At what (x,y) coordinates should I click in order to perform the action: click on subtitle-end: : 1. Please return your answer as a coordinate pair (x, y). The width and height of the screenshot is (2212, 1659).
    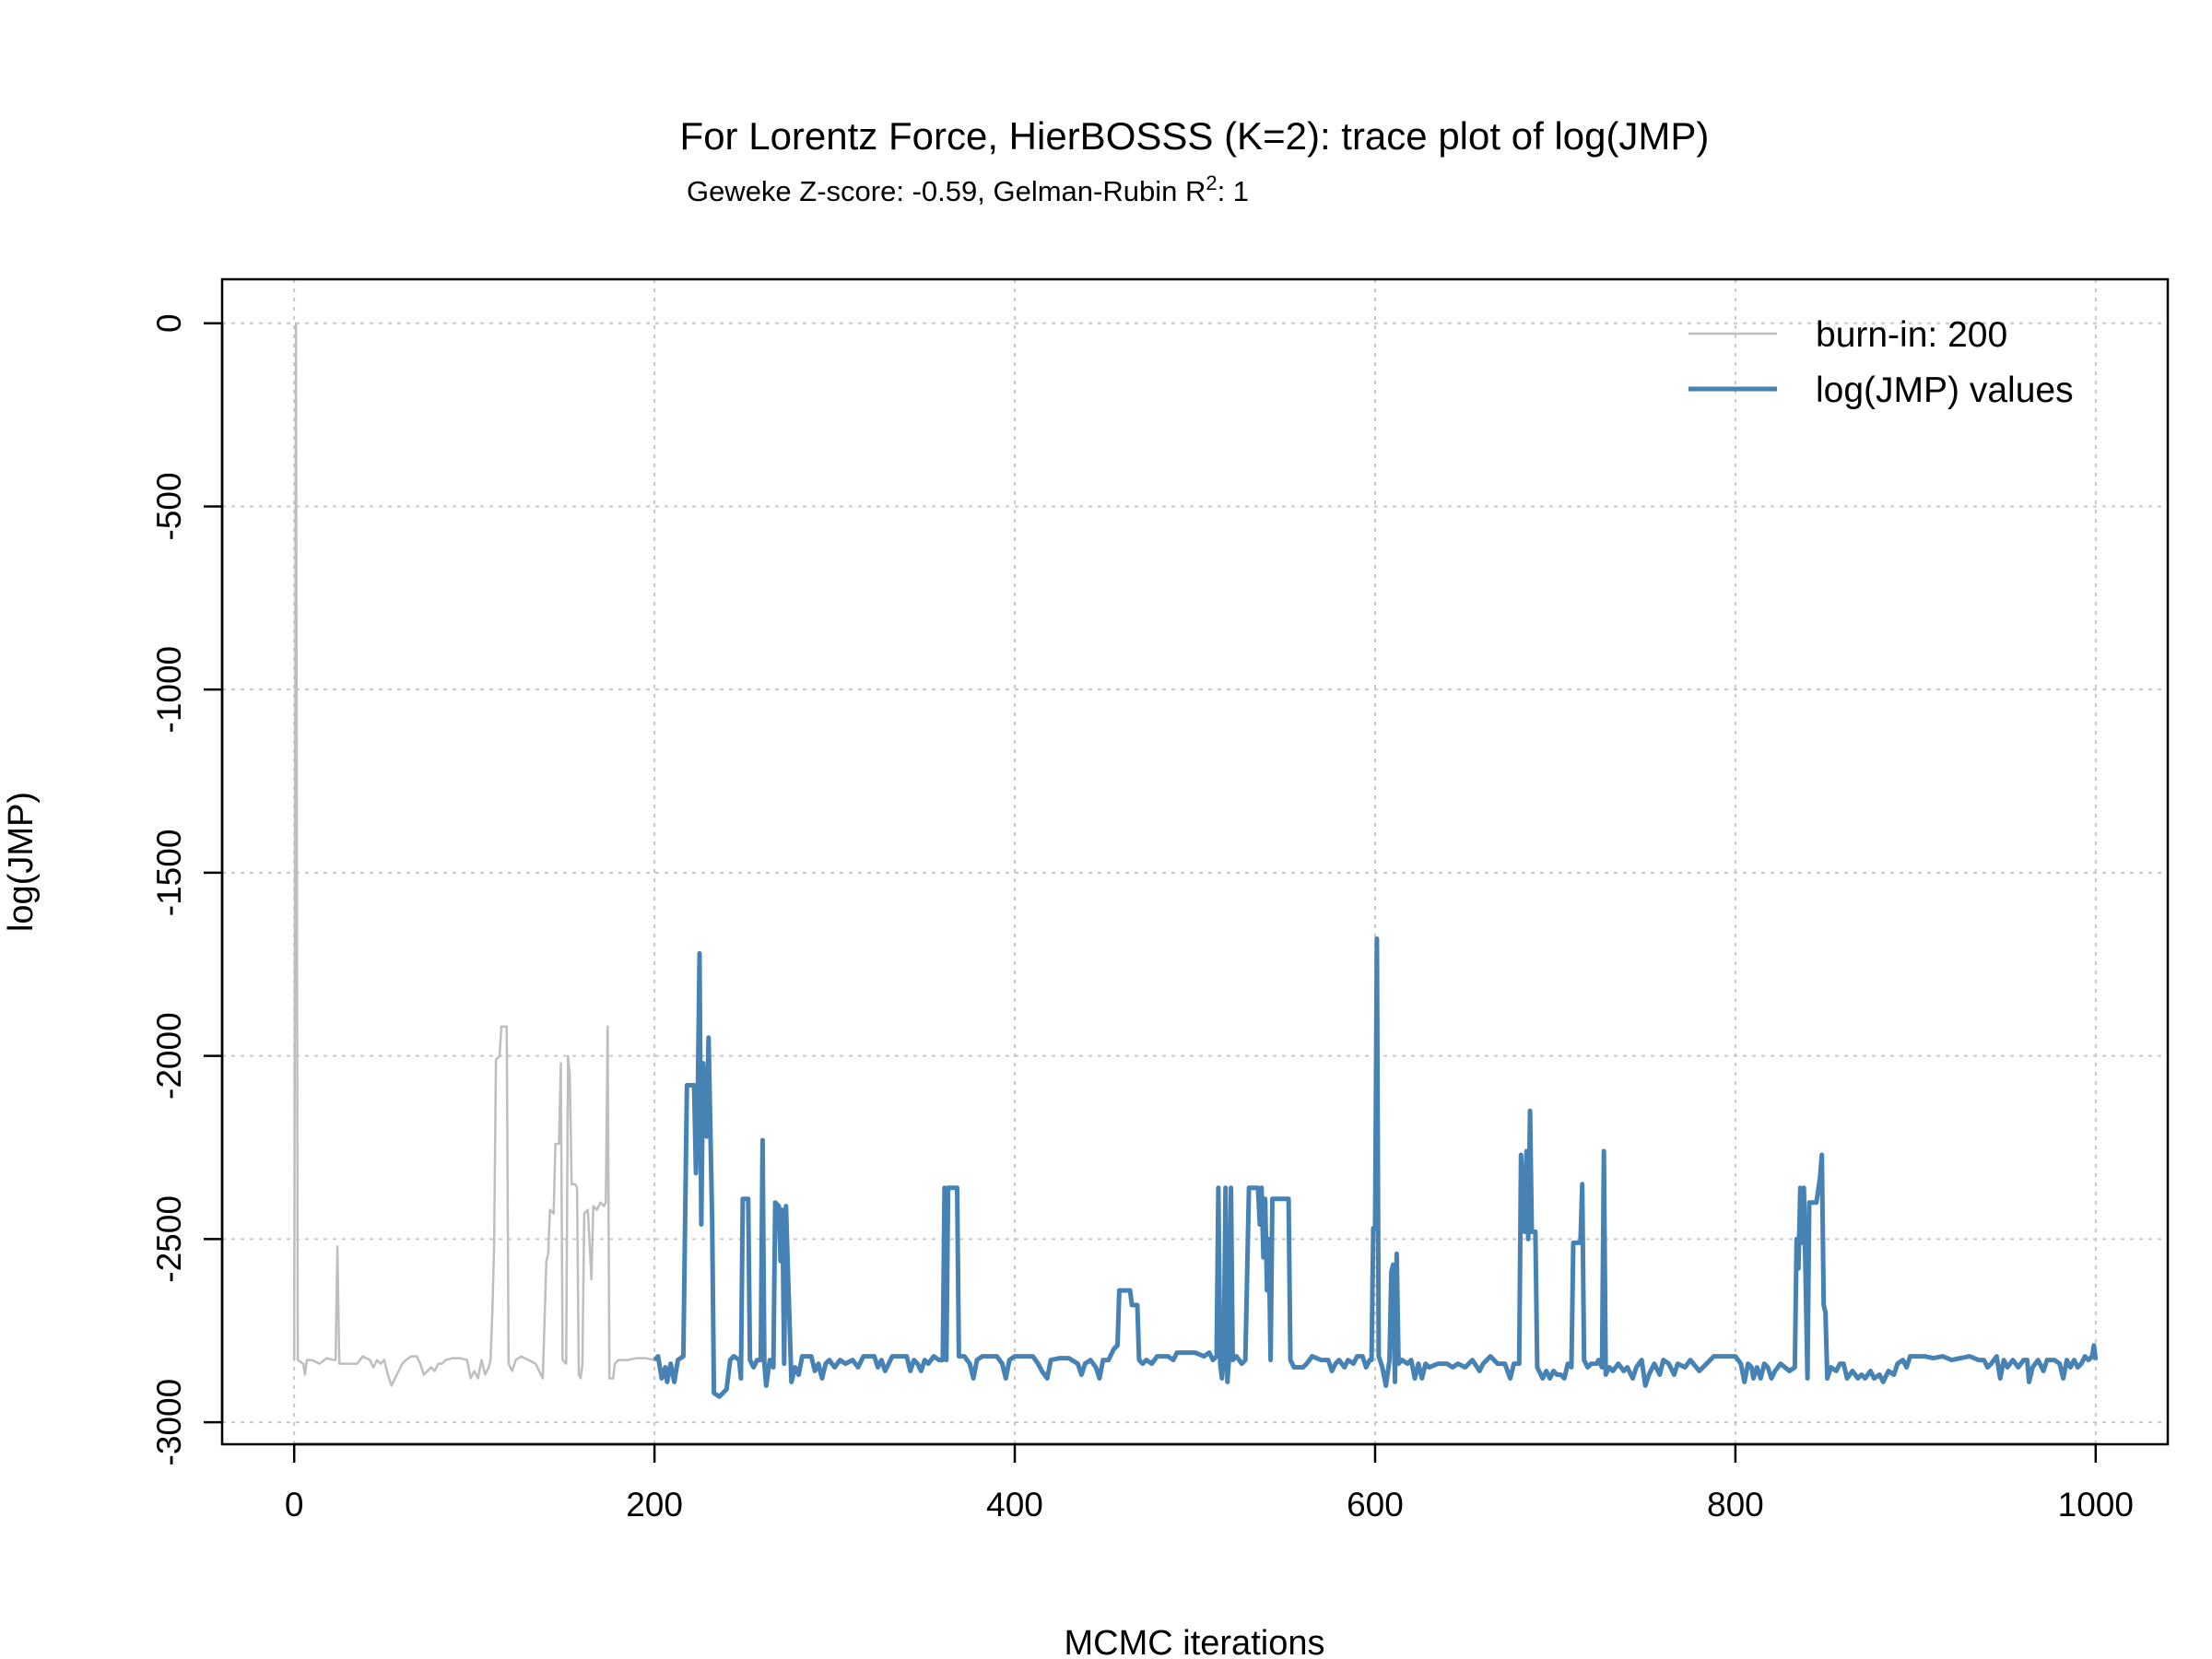
    Looking at the image, I should click on (1233, 191).